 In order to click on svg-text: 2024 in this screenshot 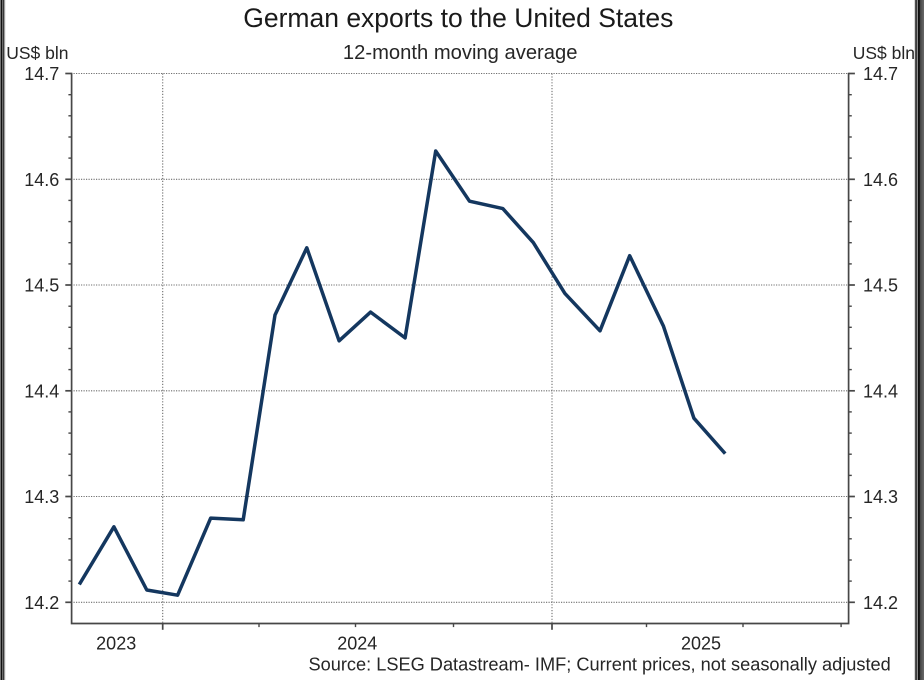, I will do `click(357, 644)`.